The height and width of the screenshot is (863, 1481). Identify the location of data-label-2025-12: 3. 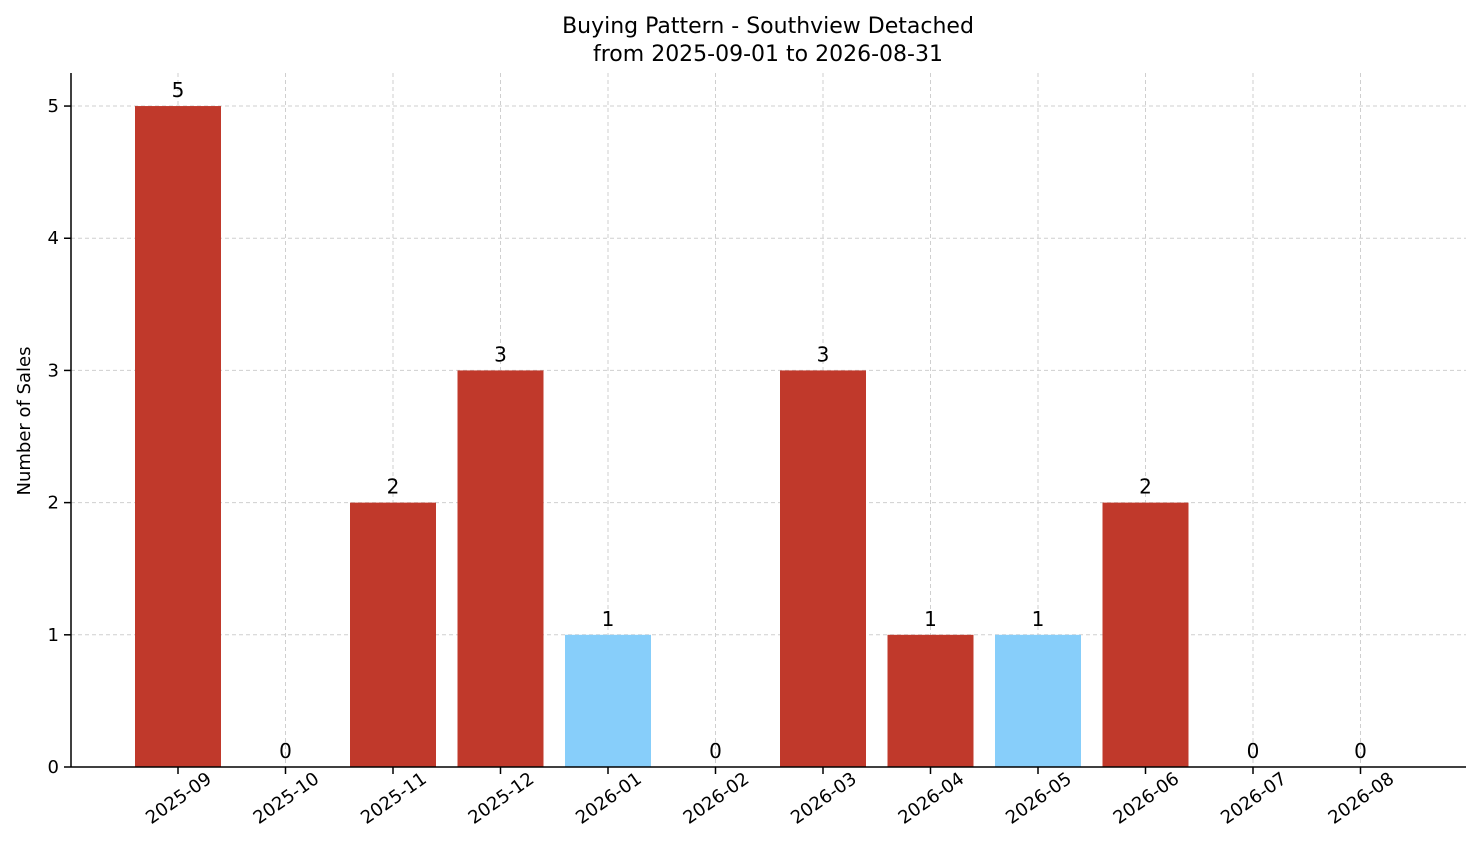
(500, 354).